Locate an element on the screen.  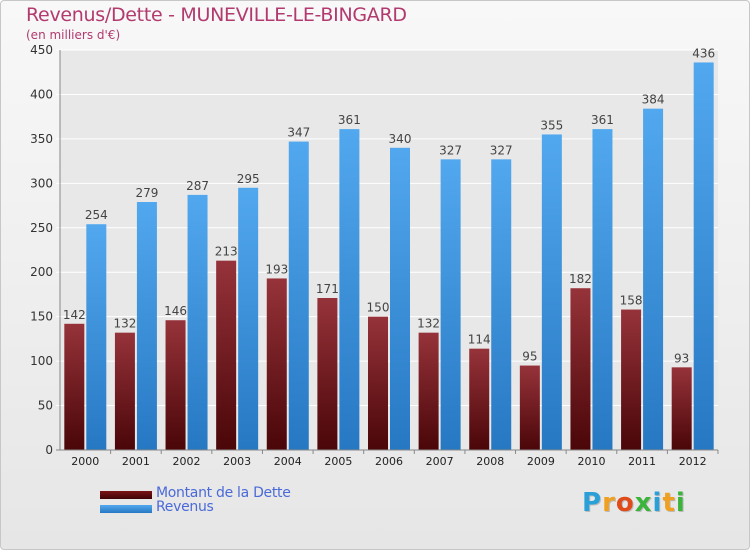
x-tick-label: 2012 is located at coordinates (693, 461).